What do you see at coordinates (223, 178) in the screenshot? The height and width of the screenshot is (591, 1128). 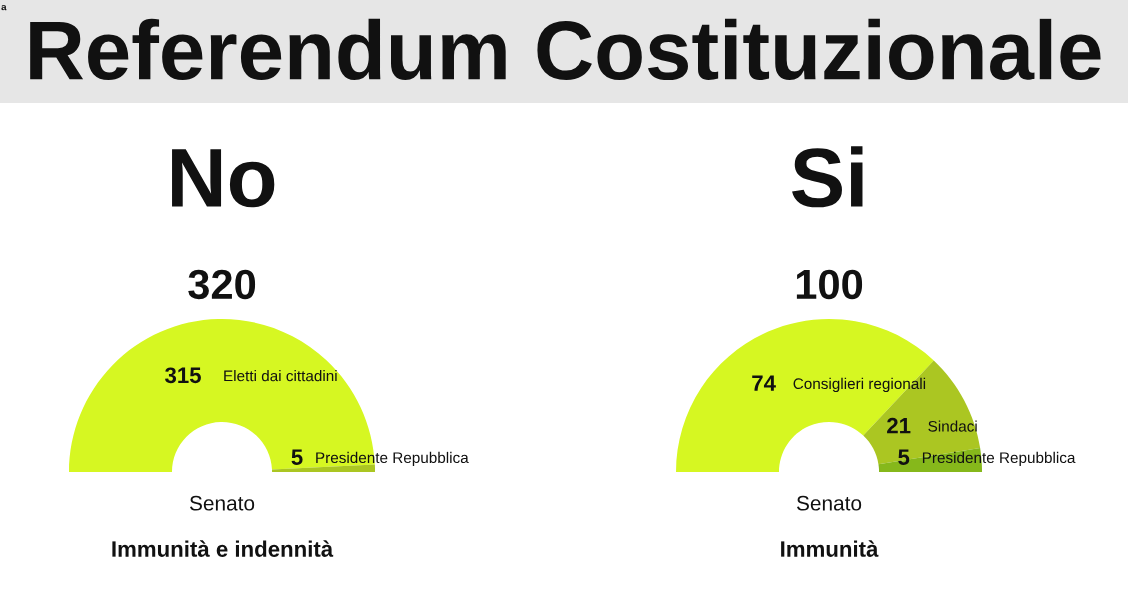 I see `chart-title: No` at bounding box center [223, 178].